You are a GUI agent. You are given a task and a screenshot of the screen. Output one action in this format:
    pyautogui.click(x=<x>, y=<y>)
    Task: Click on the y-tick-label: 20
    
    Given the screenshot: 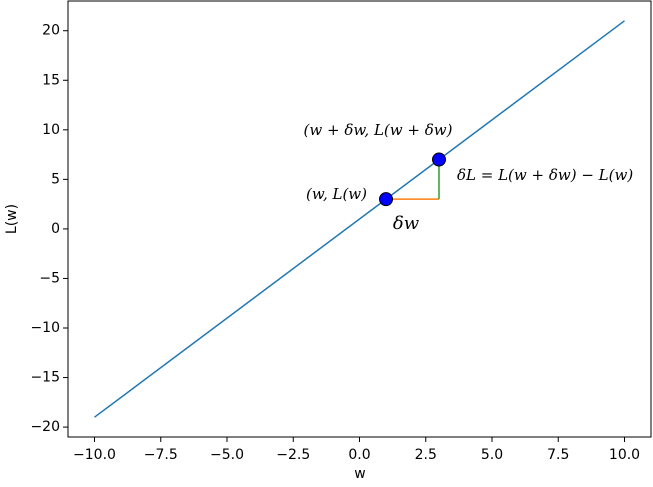 What is the action you would take?
    pyautogui.click(x=51, y=31)
    